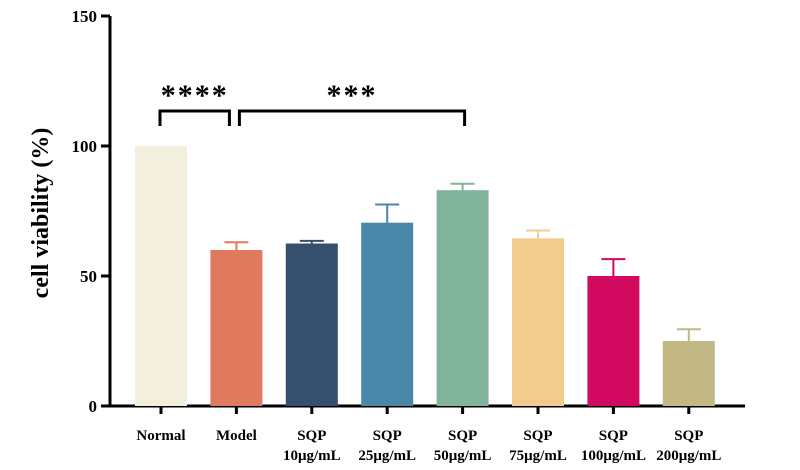  Describe the element at coordinates (312, 102) in the screenshot. I see `significance-brackets: **** ***` at that location.